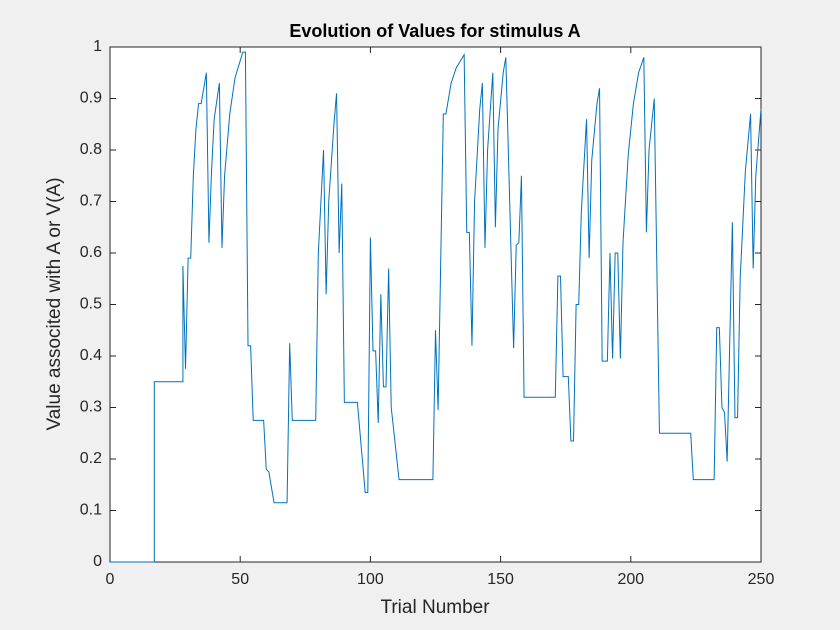 The width and height of the screenshot is (840, 630). I want to click on y-tick-label: 0.2, so click(91, 458).